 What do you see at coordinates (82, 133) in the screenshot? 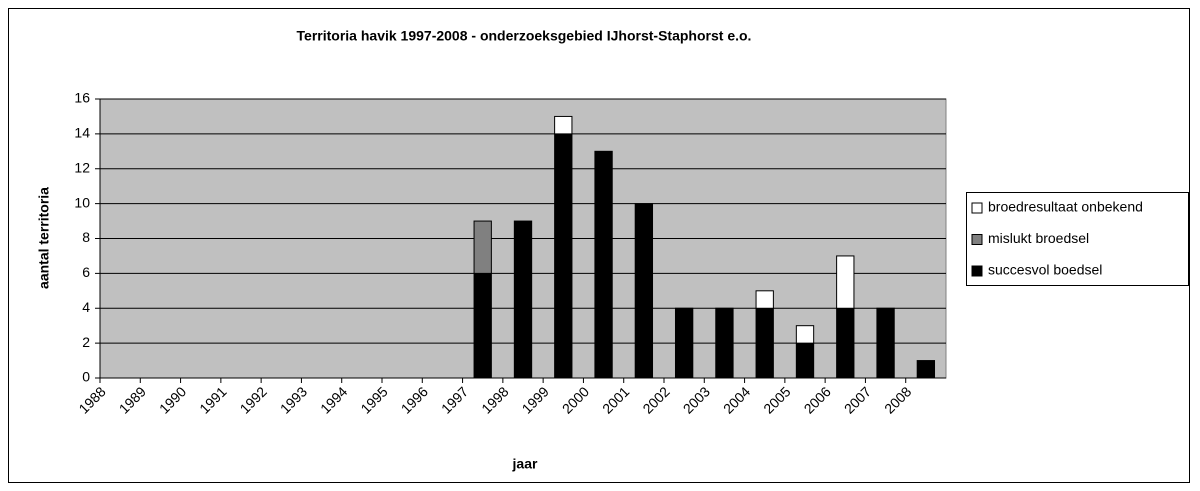
I see `y-tick-label: 14` at bounding box center [82, 133].